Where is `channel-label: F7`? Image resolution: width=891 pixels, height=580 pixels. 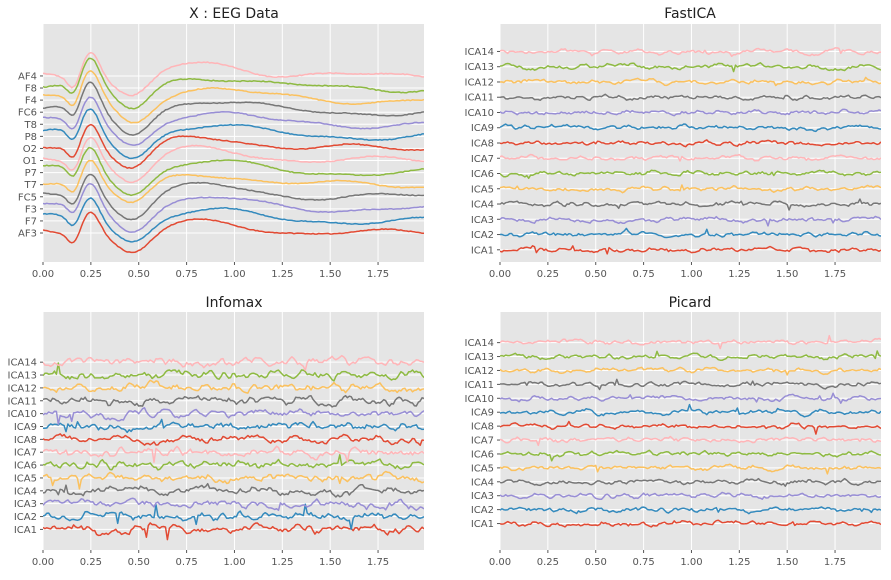 channel-label: F7 is located at coordinates (31, 221).